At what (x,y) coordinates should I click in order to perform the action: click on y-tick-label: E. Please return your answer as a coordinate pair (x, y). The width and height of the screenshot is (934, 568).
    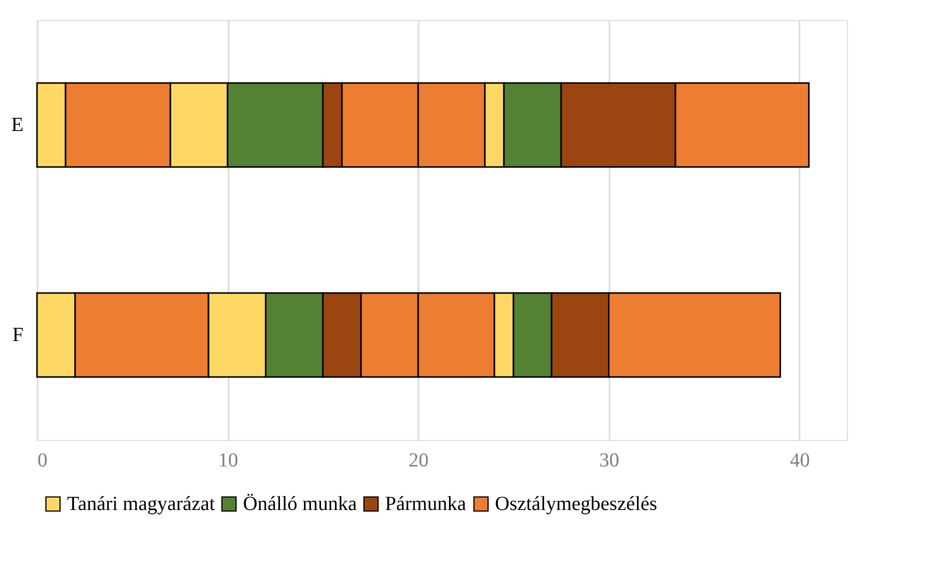
    Looking at the image, I should click on (17, 125).